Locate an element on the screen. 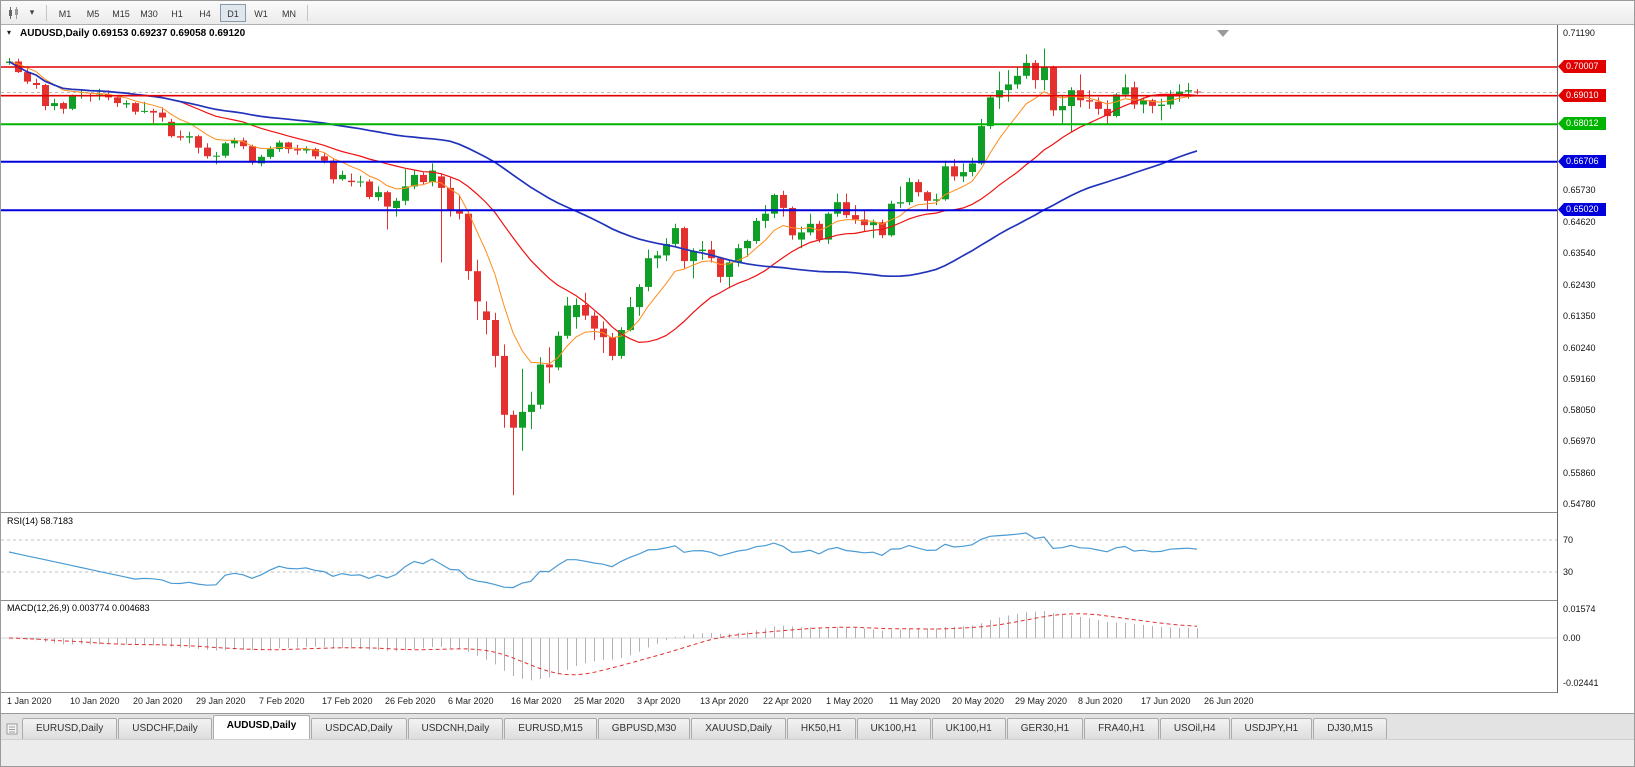  chart-type-icon is located at coordinates (14, 13).